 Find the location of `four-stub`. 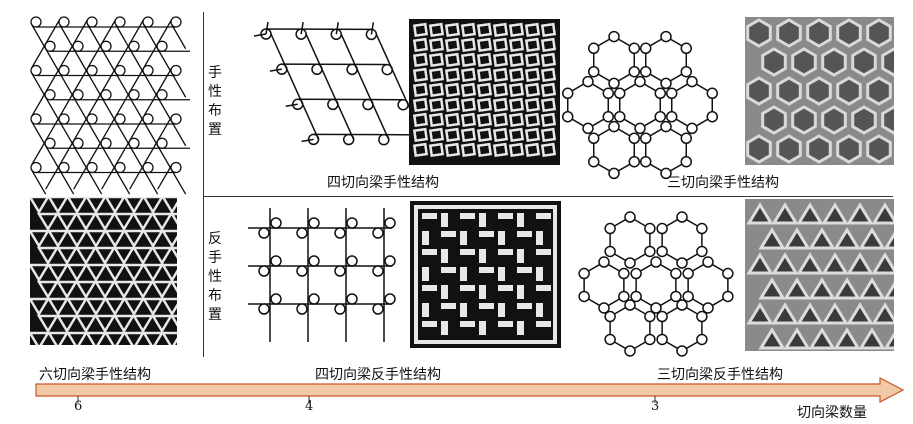

four-stub is located at coordinates (337, 28).